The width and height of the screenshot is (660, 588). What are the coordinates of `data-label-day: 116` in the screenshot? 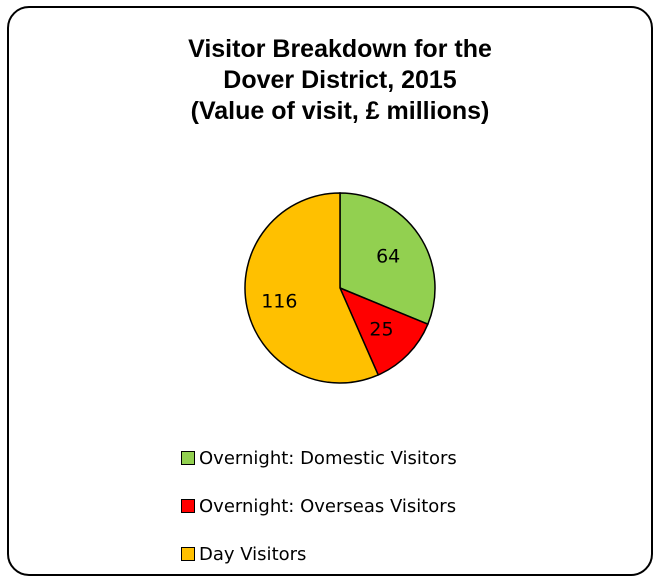 It's located at (279, 302).